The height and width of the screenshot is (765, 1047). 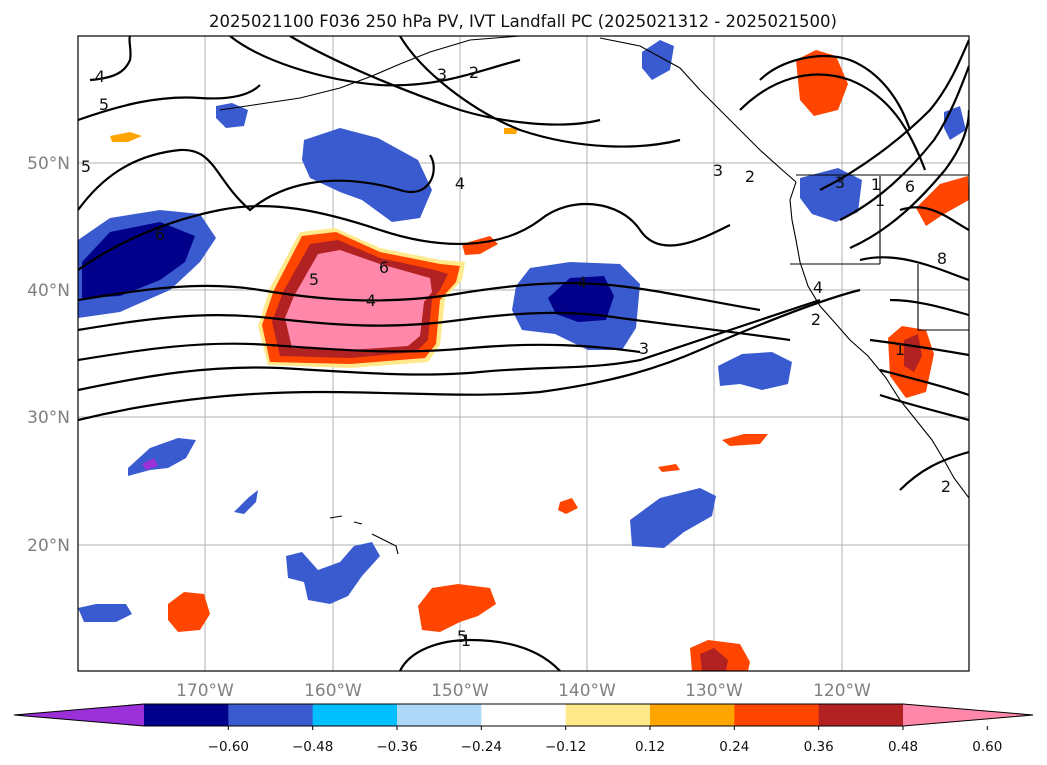 What do you see at coordinates (333, 573) in the screenshot?
I see `negative-anomaly-hawaii` at bounding box center [333, 573].